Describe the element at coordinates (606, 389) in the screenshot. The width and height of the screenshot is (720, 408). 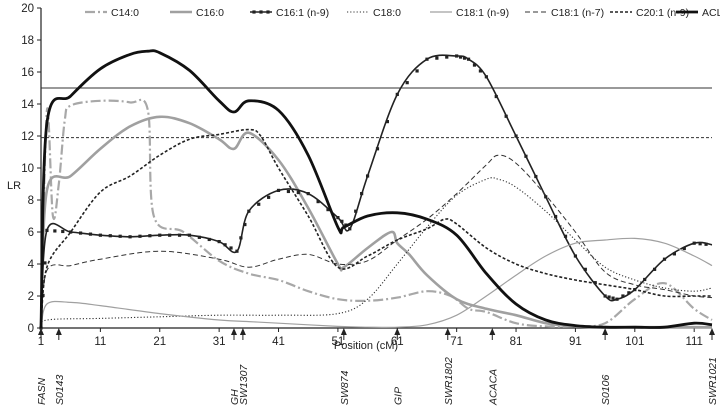
I see `marker-label: S0106` at that location.